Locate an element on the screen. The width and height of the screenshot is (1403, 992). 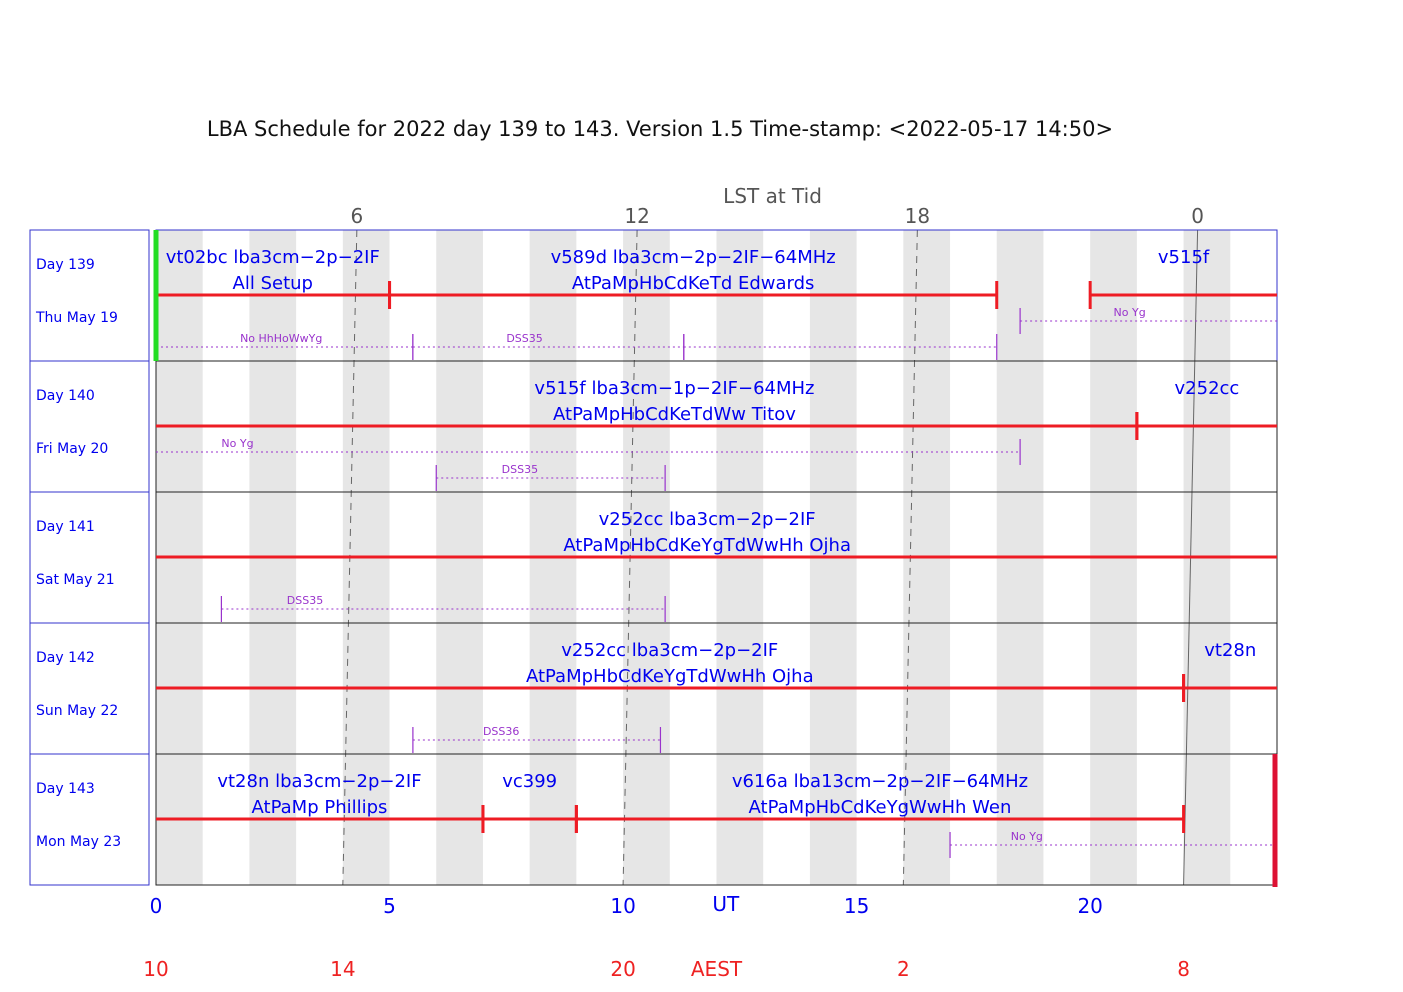
experiment-title: v515f is located at coordinates (1184, 257).